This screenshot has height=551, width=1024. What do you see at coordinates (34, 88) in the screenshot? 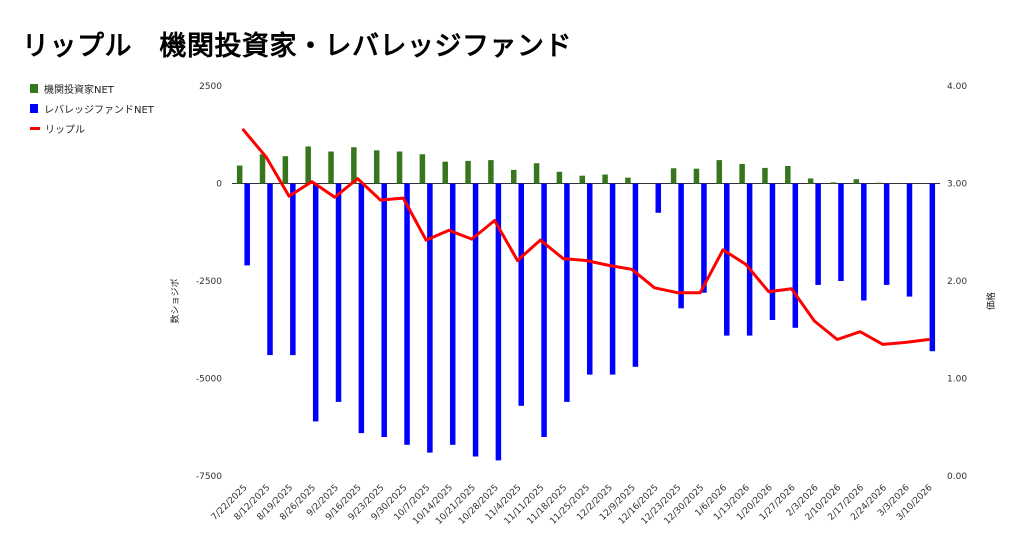
I see `legend-swatch-institutional` at bounding box center [34, 88].